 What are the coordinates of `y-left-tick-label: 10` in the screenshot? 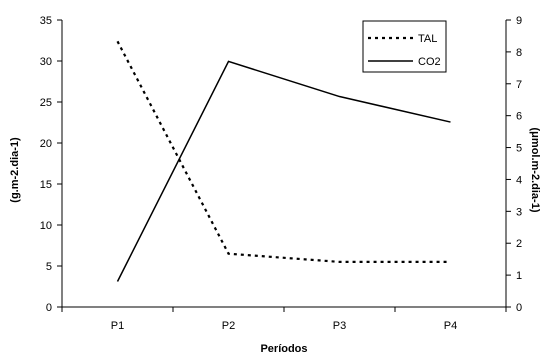 It's located at (46, 226).